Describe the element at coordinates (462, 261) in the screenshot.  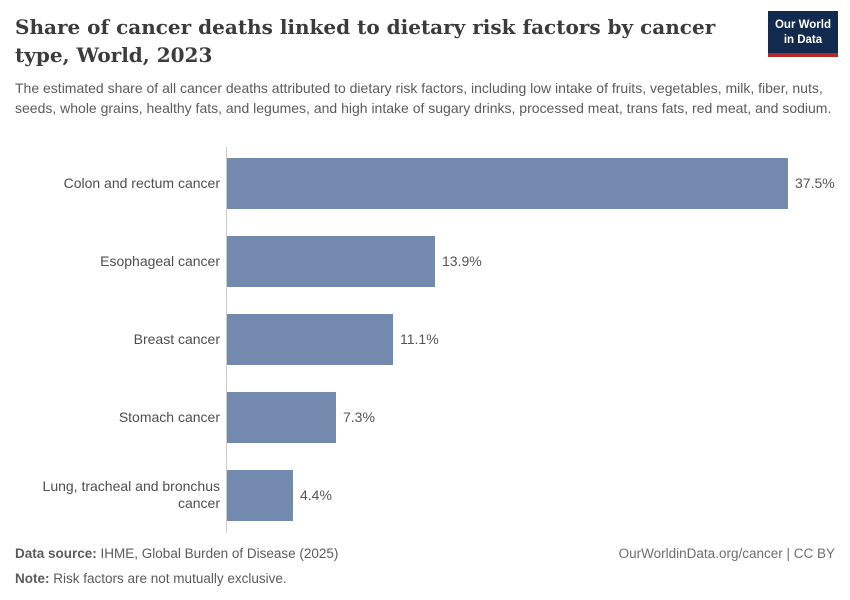
I see `value-label: 13.9%` at that location.